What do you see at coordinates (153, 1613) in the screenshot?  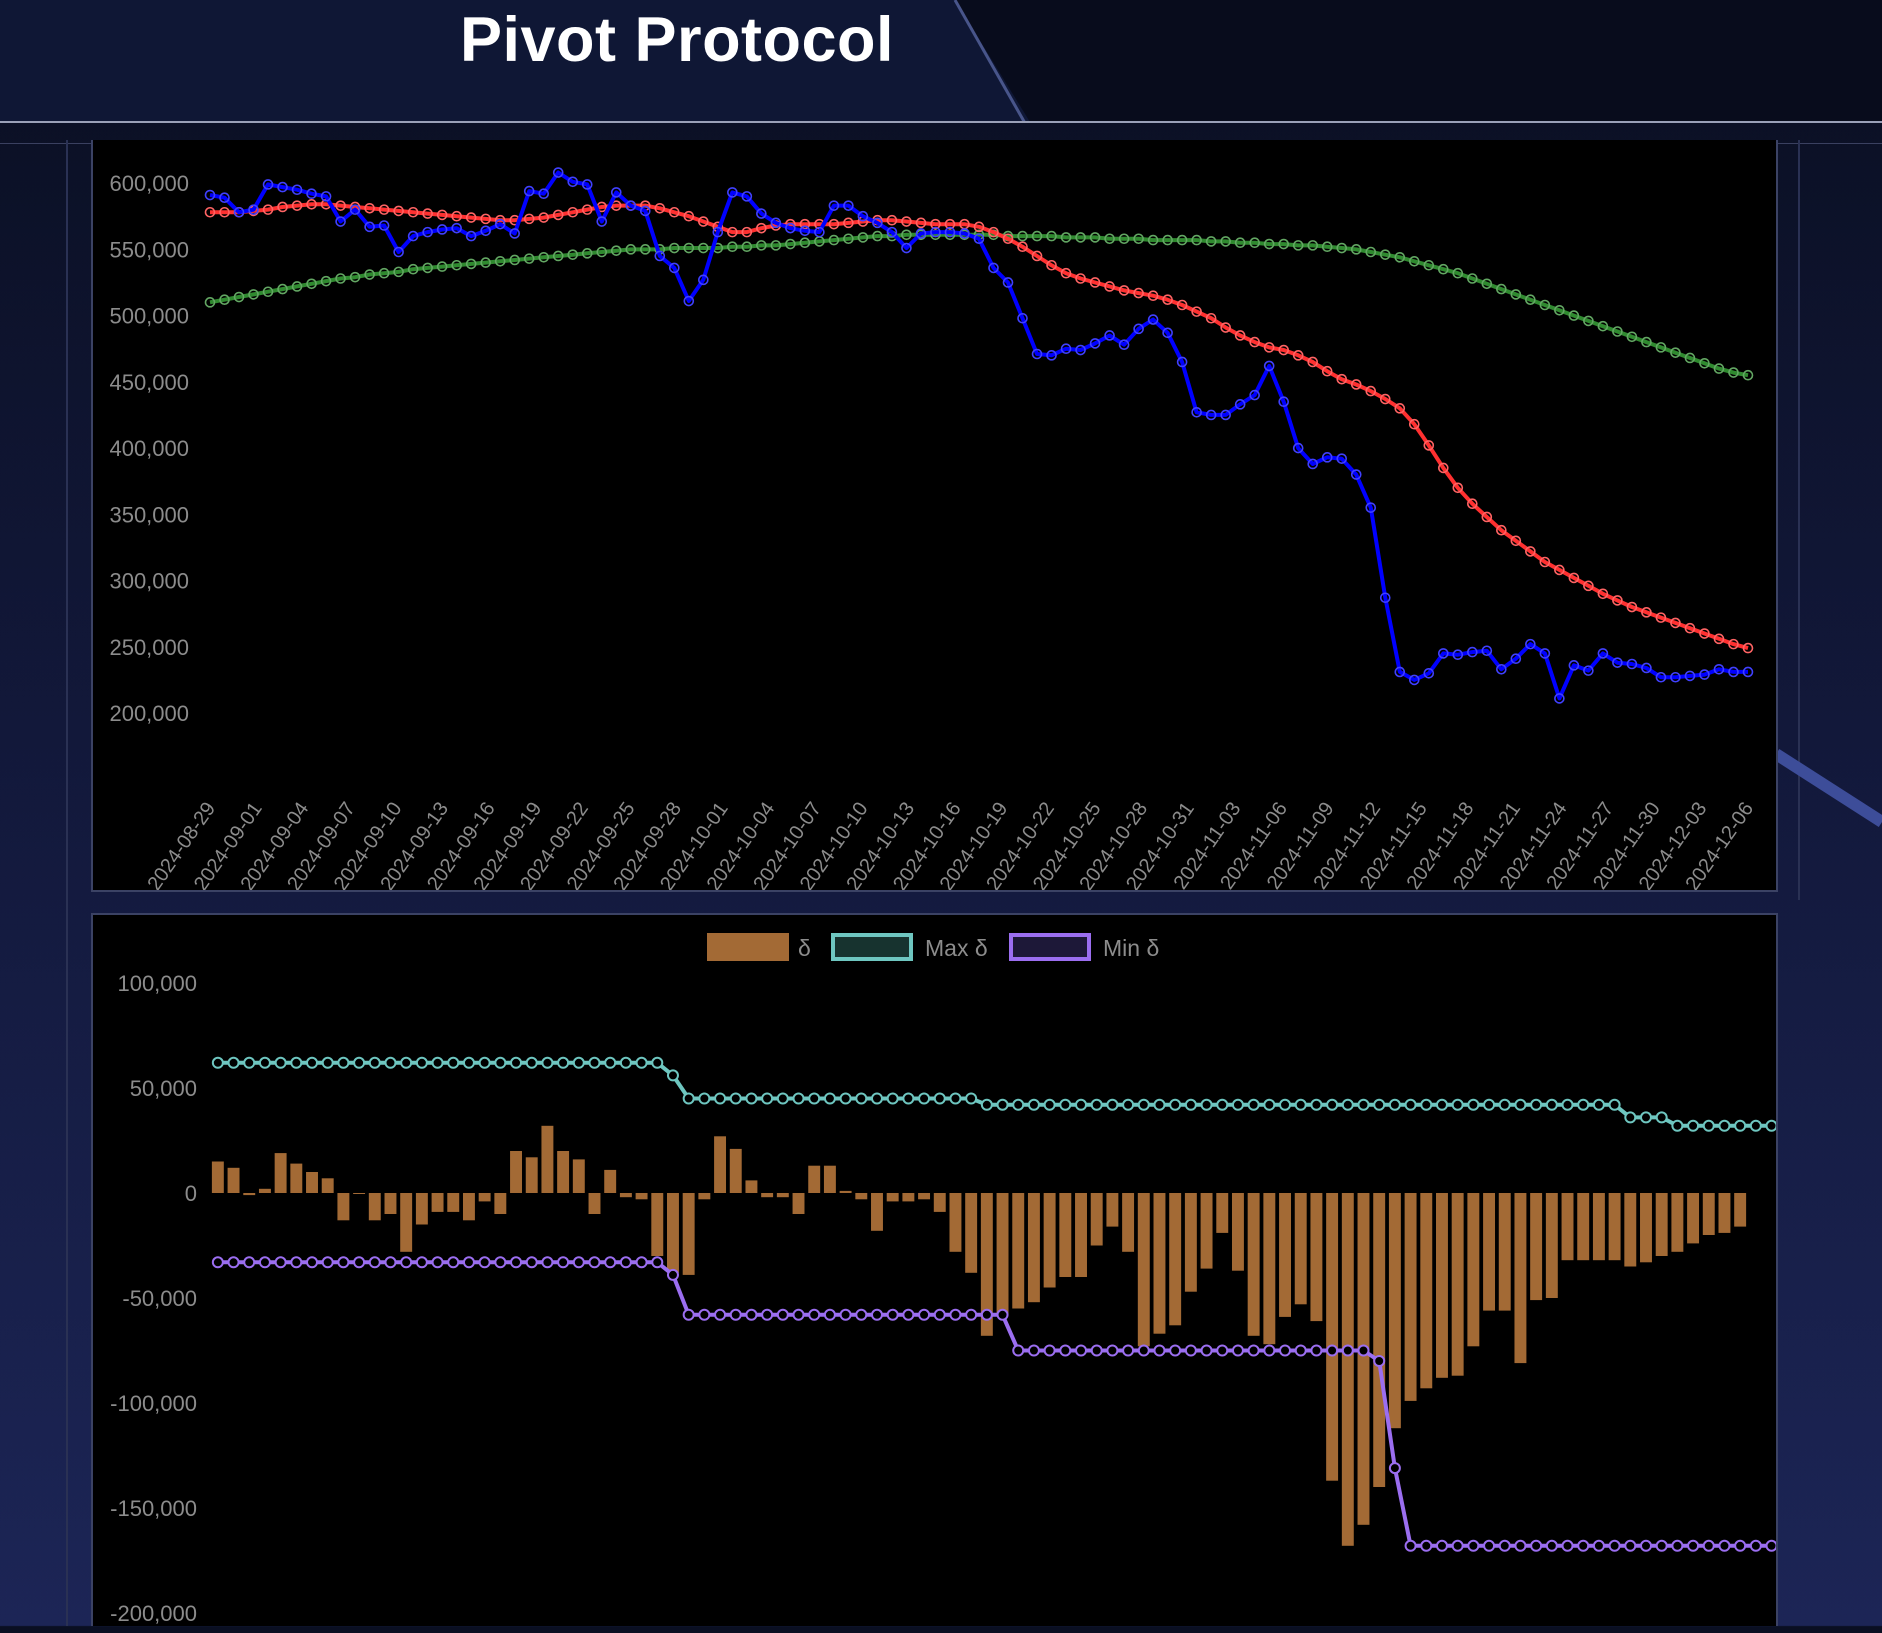 I see `y-tick-label: -200,000` at bounding box center [153, 1613].